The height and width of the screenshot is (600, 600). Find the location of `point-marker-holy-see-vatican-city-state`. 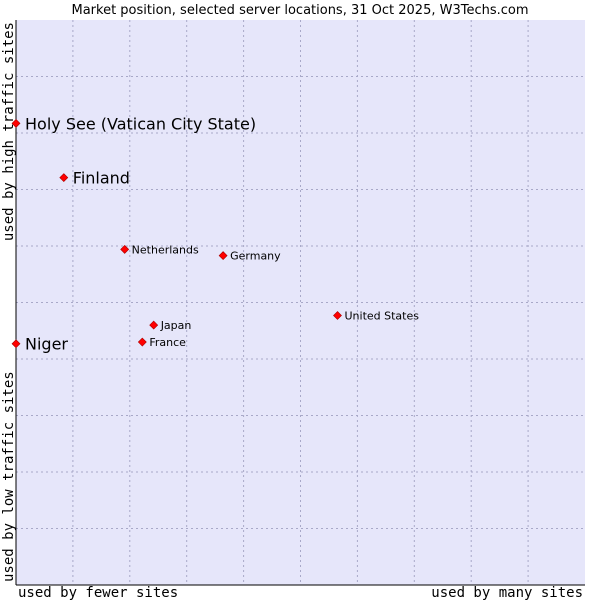

point-marker-holy-see-vatican-city-state is located at coordinates (16, 123).